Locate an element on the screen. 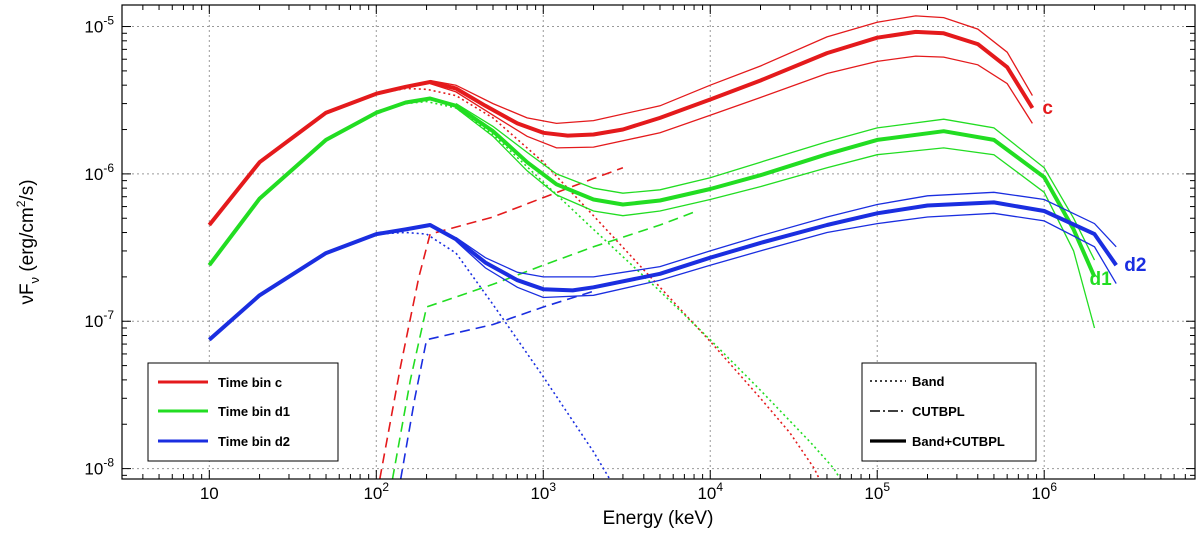  x-tick-label: 10⁵ is located at coordinates (877, 491).